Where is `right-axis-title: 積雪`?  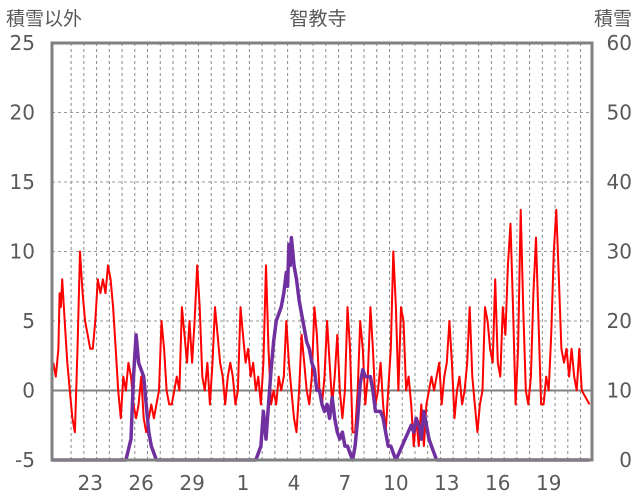
right-axis-title: 積雪 is located at coordinates (613, 19).